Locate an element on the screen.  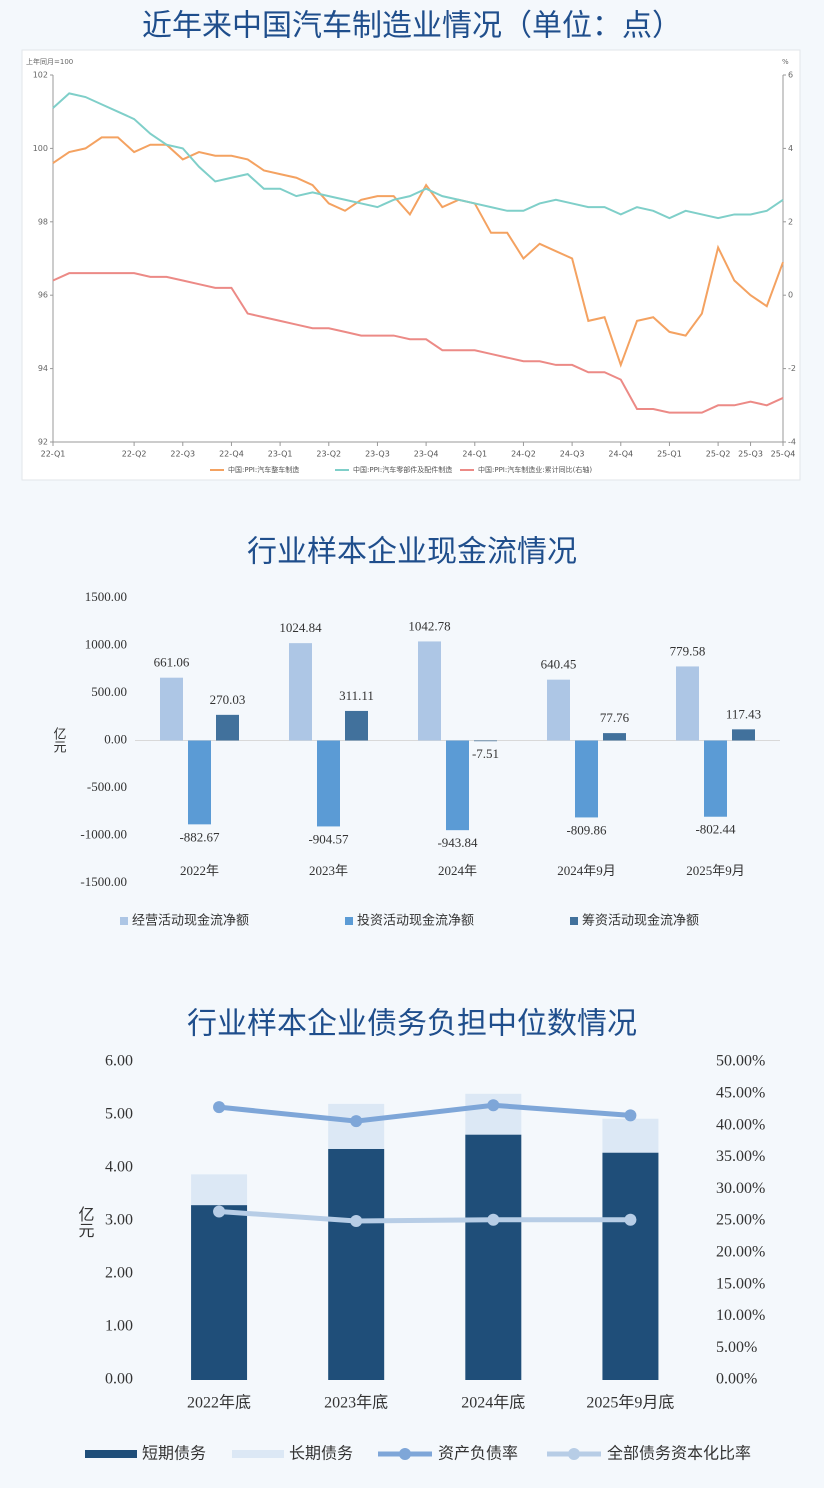
value-label: -802.44 is located at coordinates (715, 829).